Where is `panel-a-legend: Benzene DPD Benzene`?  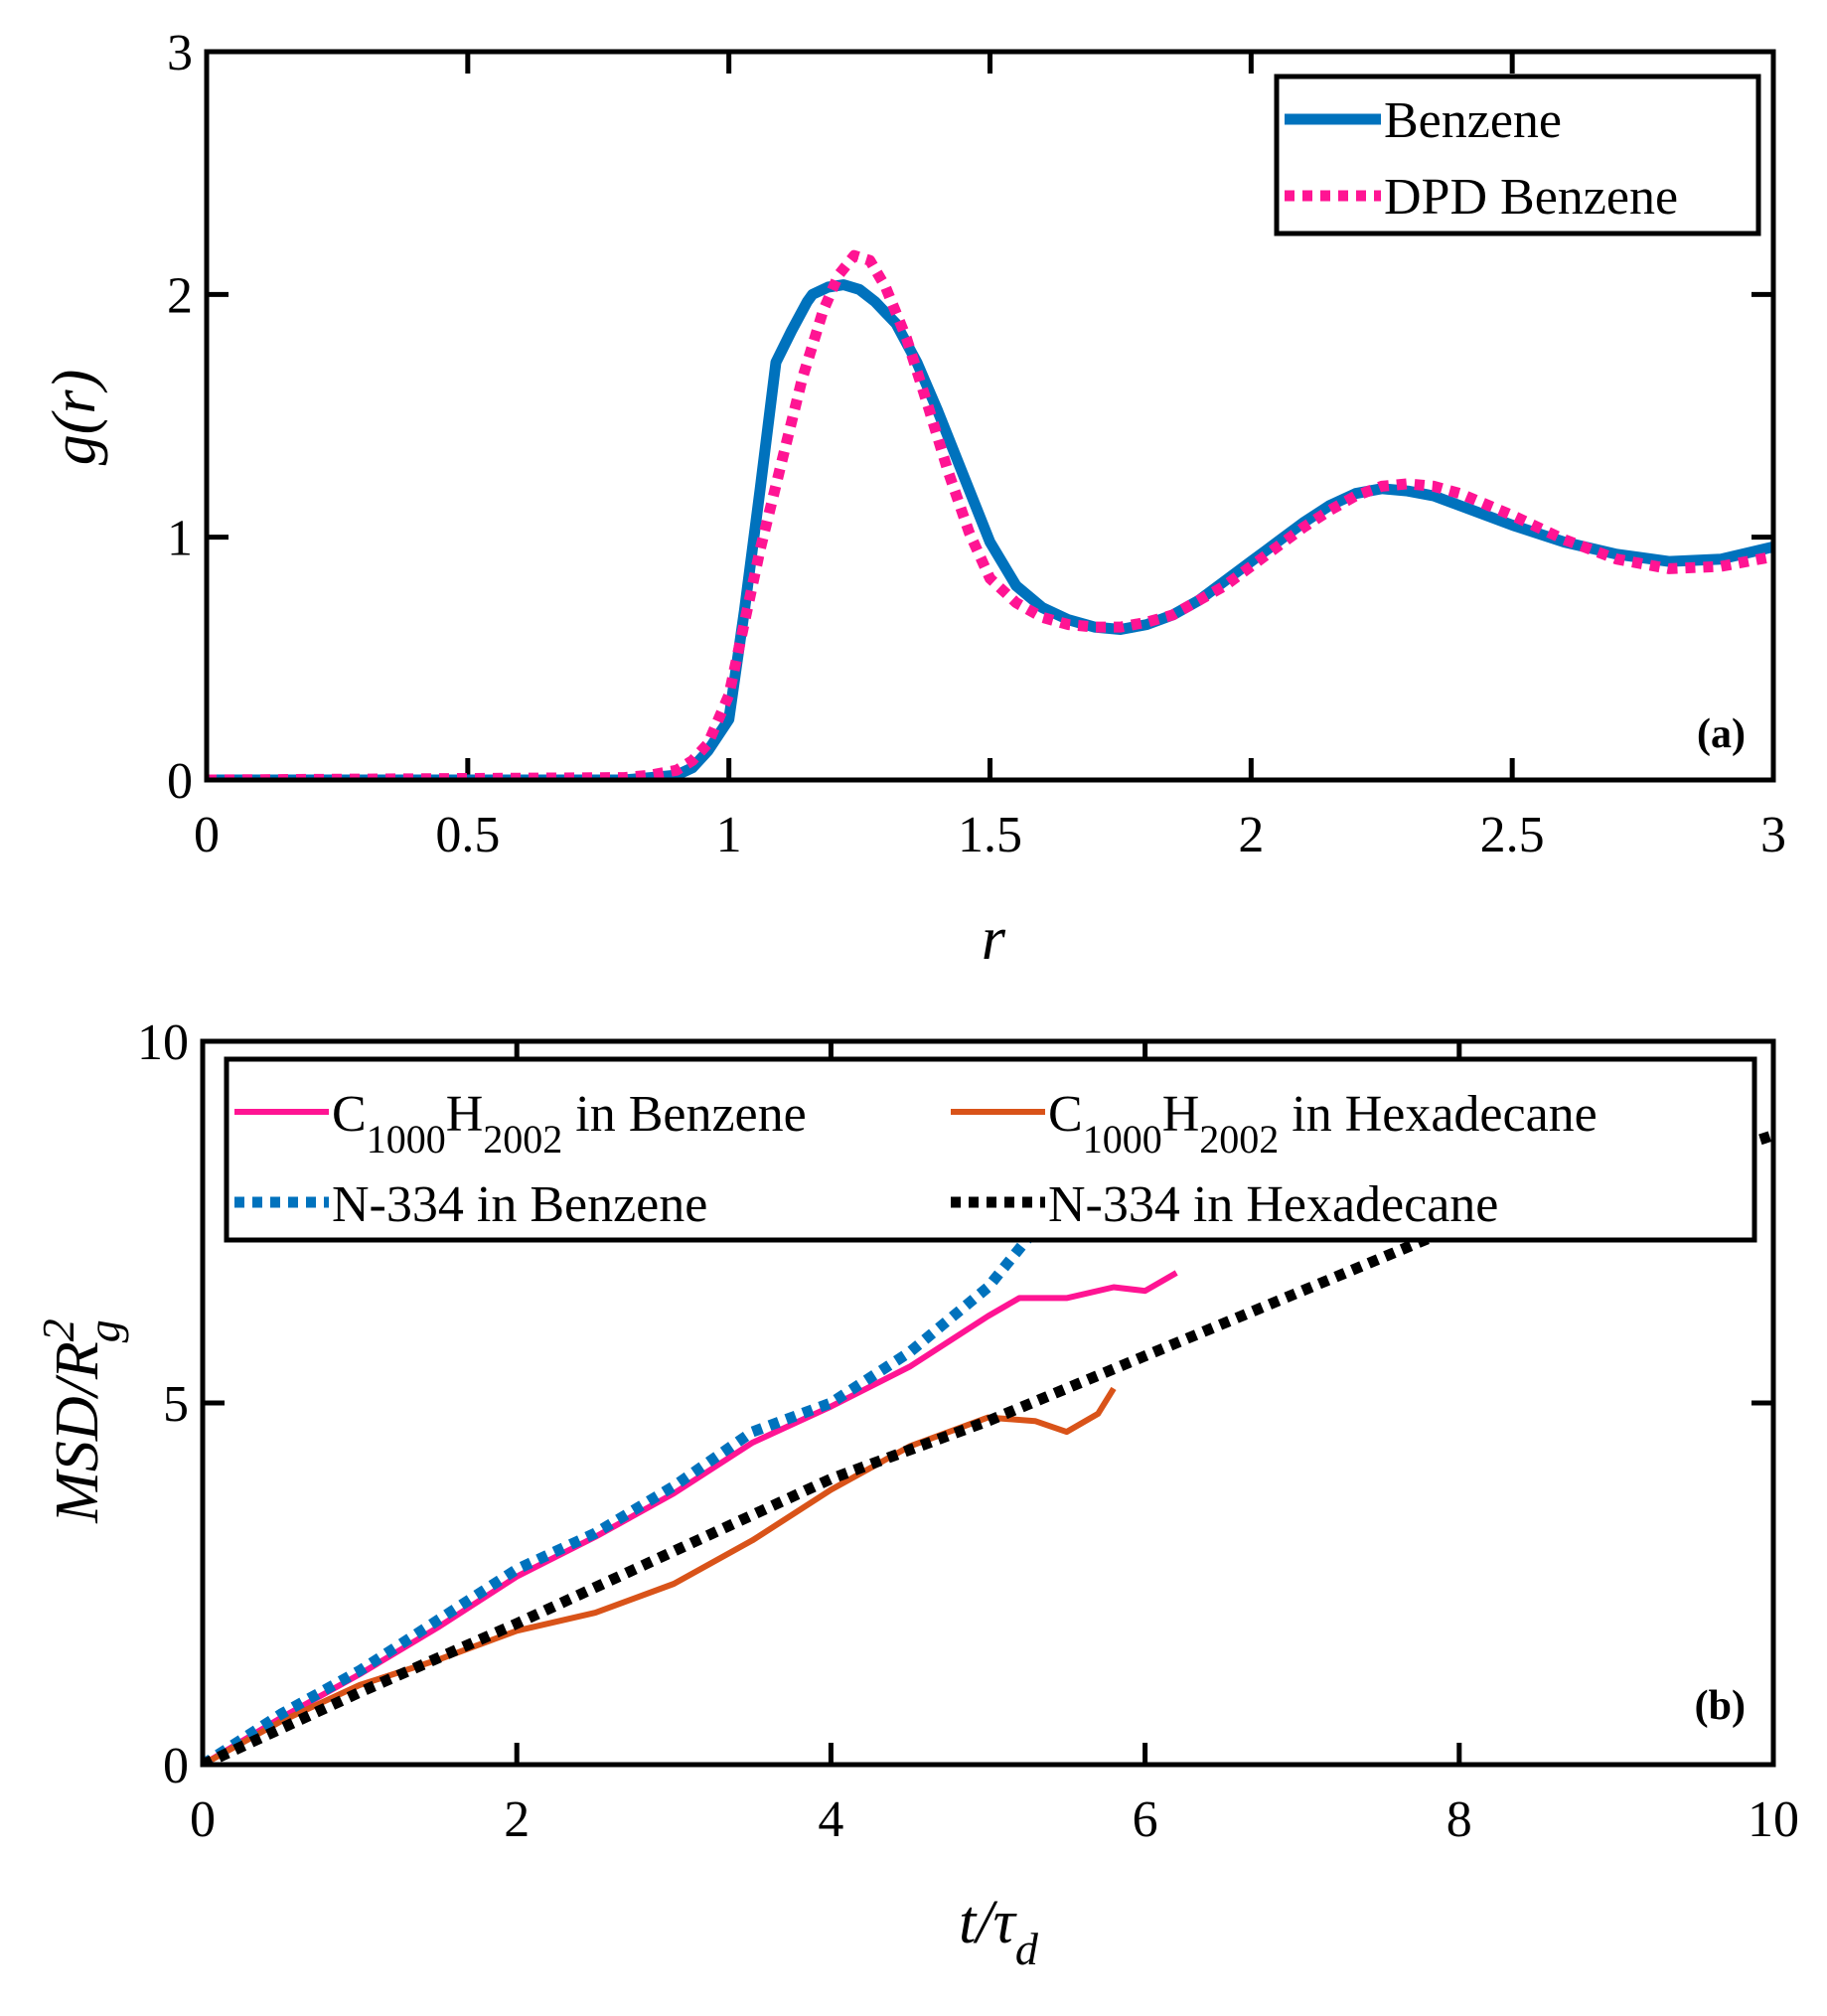 panel-a-legend: Benzene DPD Benzene is located at coordinates (1517, 155).